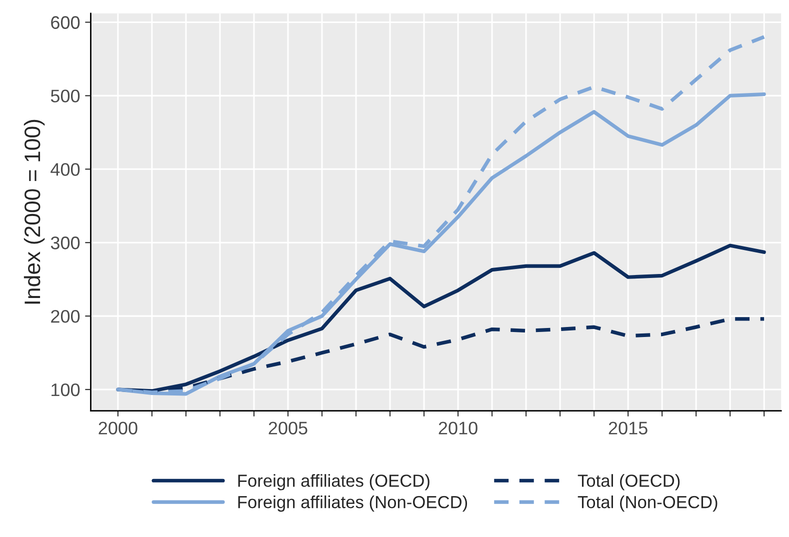  What do you see at coordinates (628, 428) in the screenshot?
I see `x-tick-label: 2015` at bounding box center [628, 428].